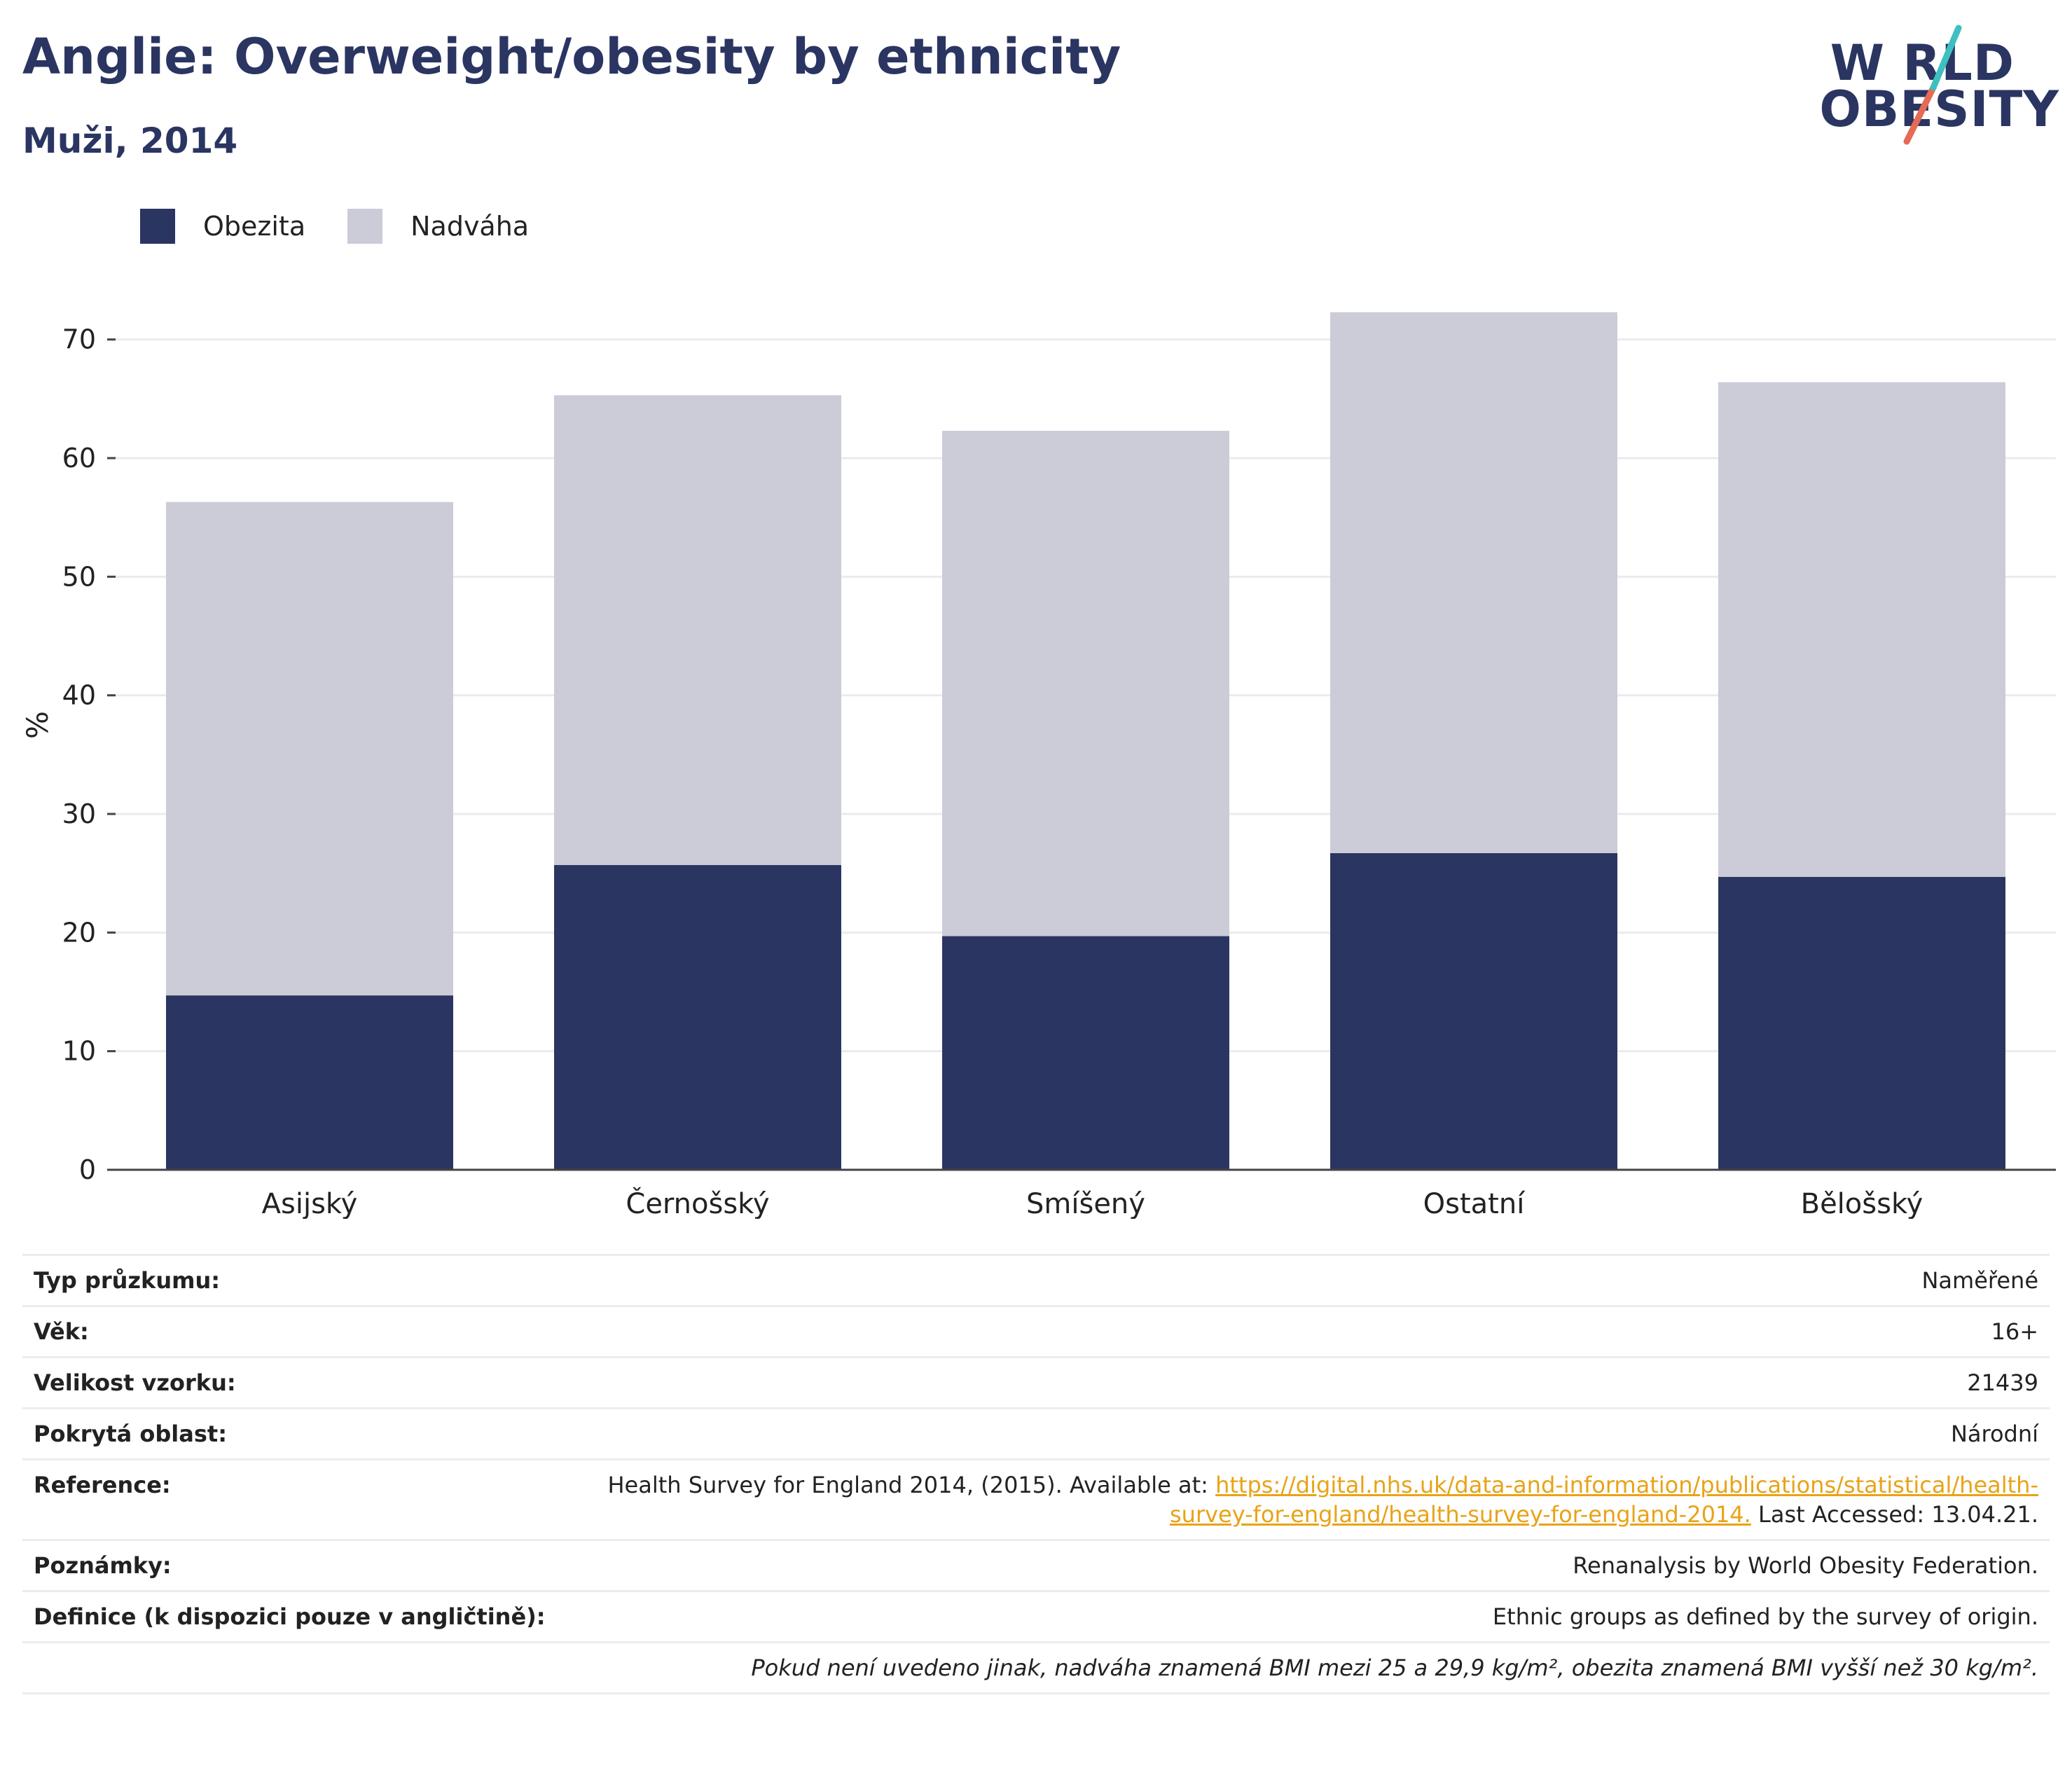 The width and height of the screenshot is (2072, 1782). I want to click on logo-slash-icon, so click(1933, 85).